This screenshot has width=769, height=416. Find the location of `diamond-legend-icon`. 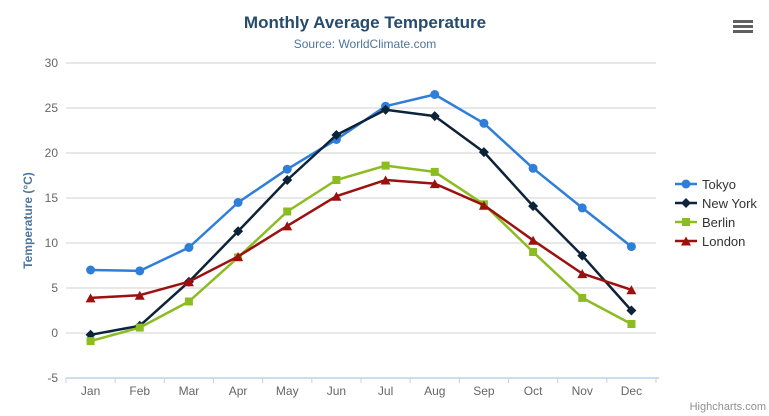

diamond-legend-icon is located at coordinates (686, 203).